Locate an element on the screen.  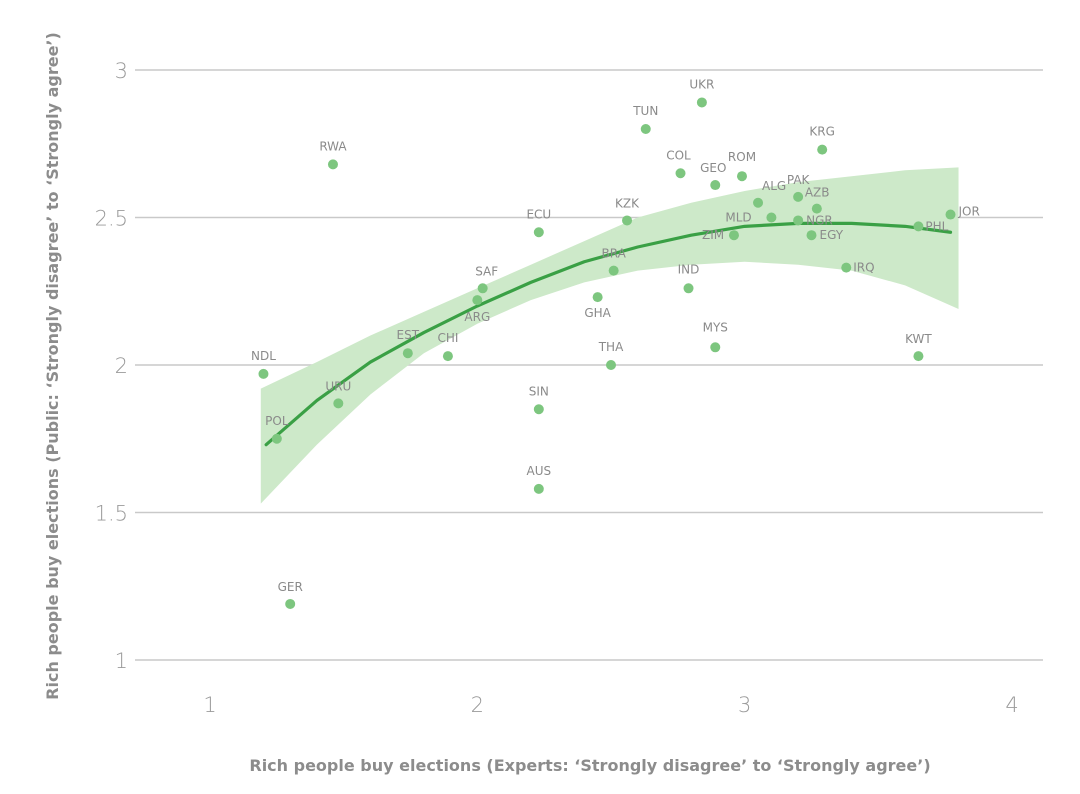
data-point-egy is located at coordinates (811, 235).